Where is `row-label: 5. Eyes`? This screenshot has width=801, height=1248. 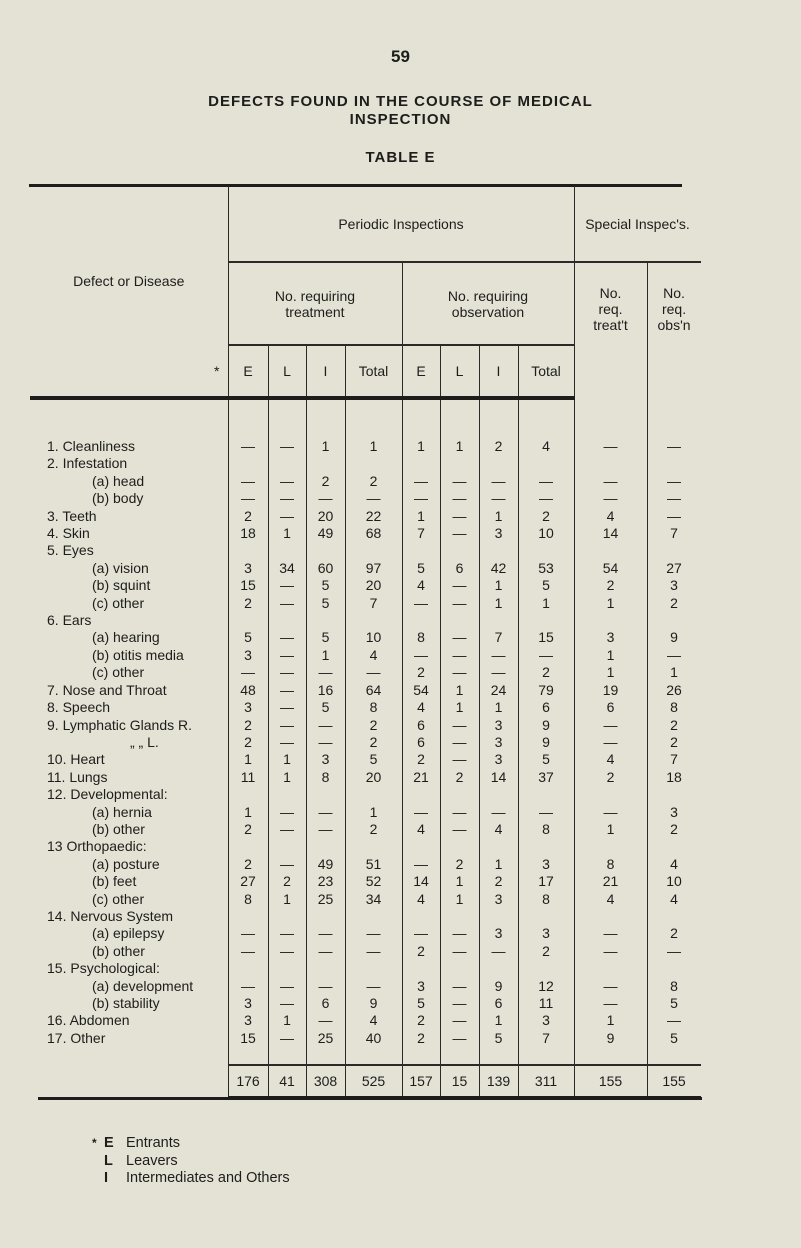
row-label: 5. Eyes is located at coordinates (70, 550).